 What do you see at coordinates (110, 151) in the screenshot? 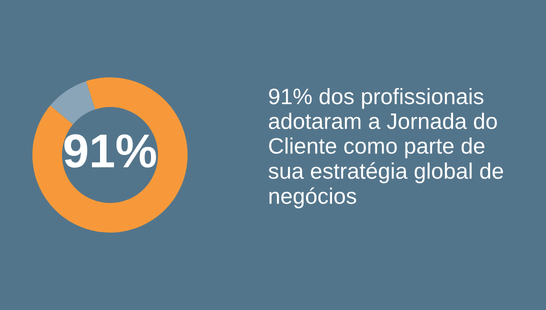
I see `data-label: 91%` at bounding box center [110, 151].